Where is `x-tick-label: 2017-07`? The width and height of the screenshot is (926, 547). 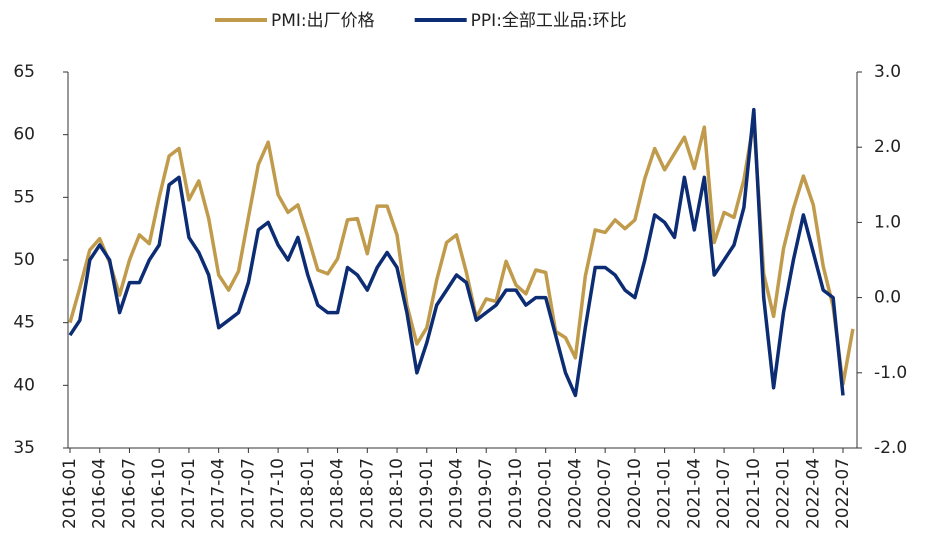
x-tick-label: 2017-07 is located at coordinates (248, 493).